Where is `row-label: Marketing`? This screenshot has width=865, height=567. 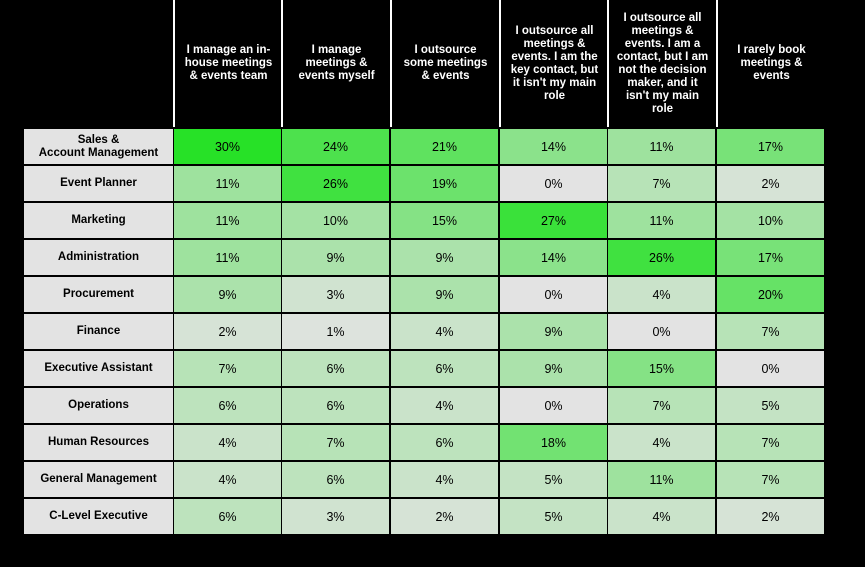 row-label: Marketing is located at coordinates (98, 220).